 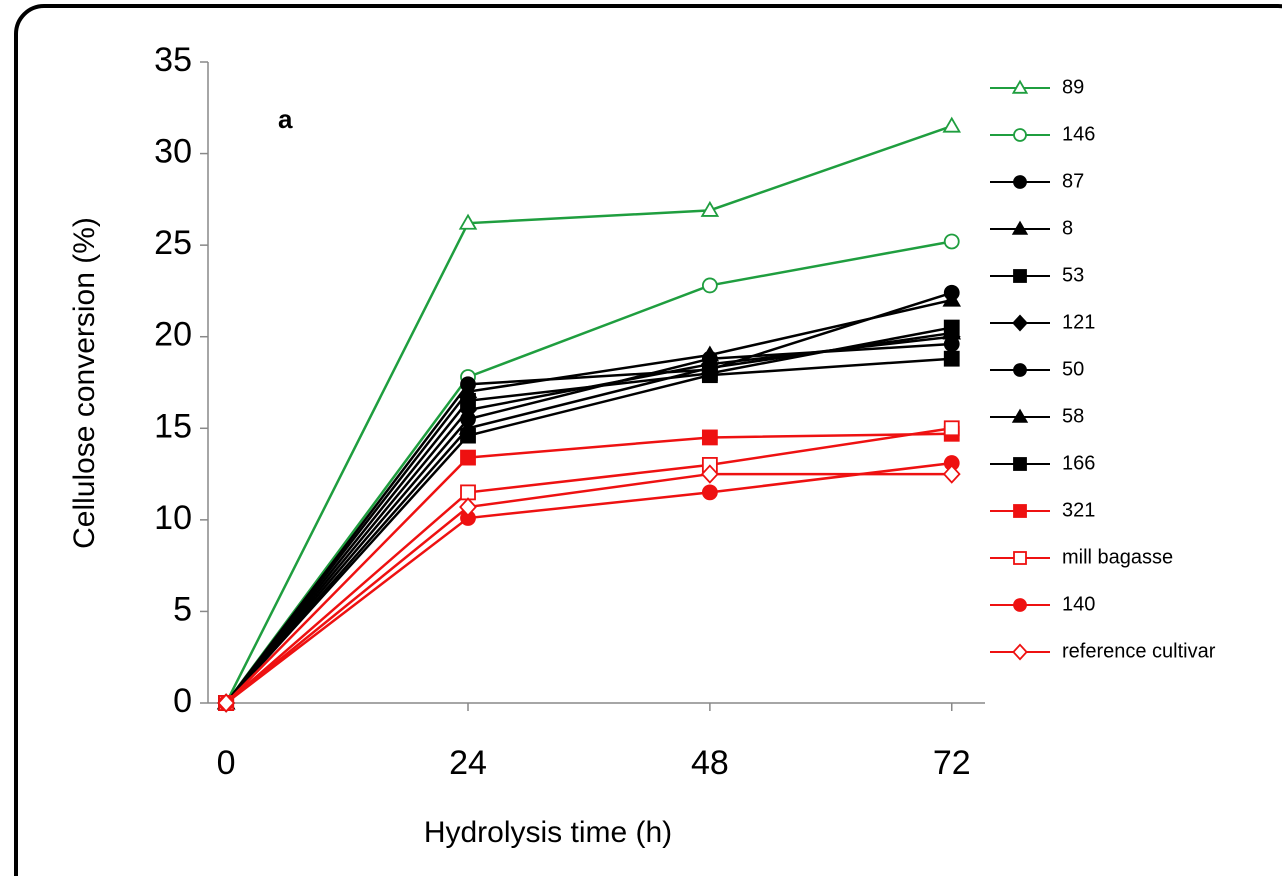 I want to click on x-tick-label: 0, so click(x=226, y=763).